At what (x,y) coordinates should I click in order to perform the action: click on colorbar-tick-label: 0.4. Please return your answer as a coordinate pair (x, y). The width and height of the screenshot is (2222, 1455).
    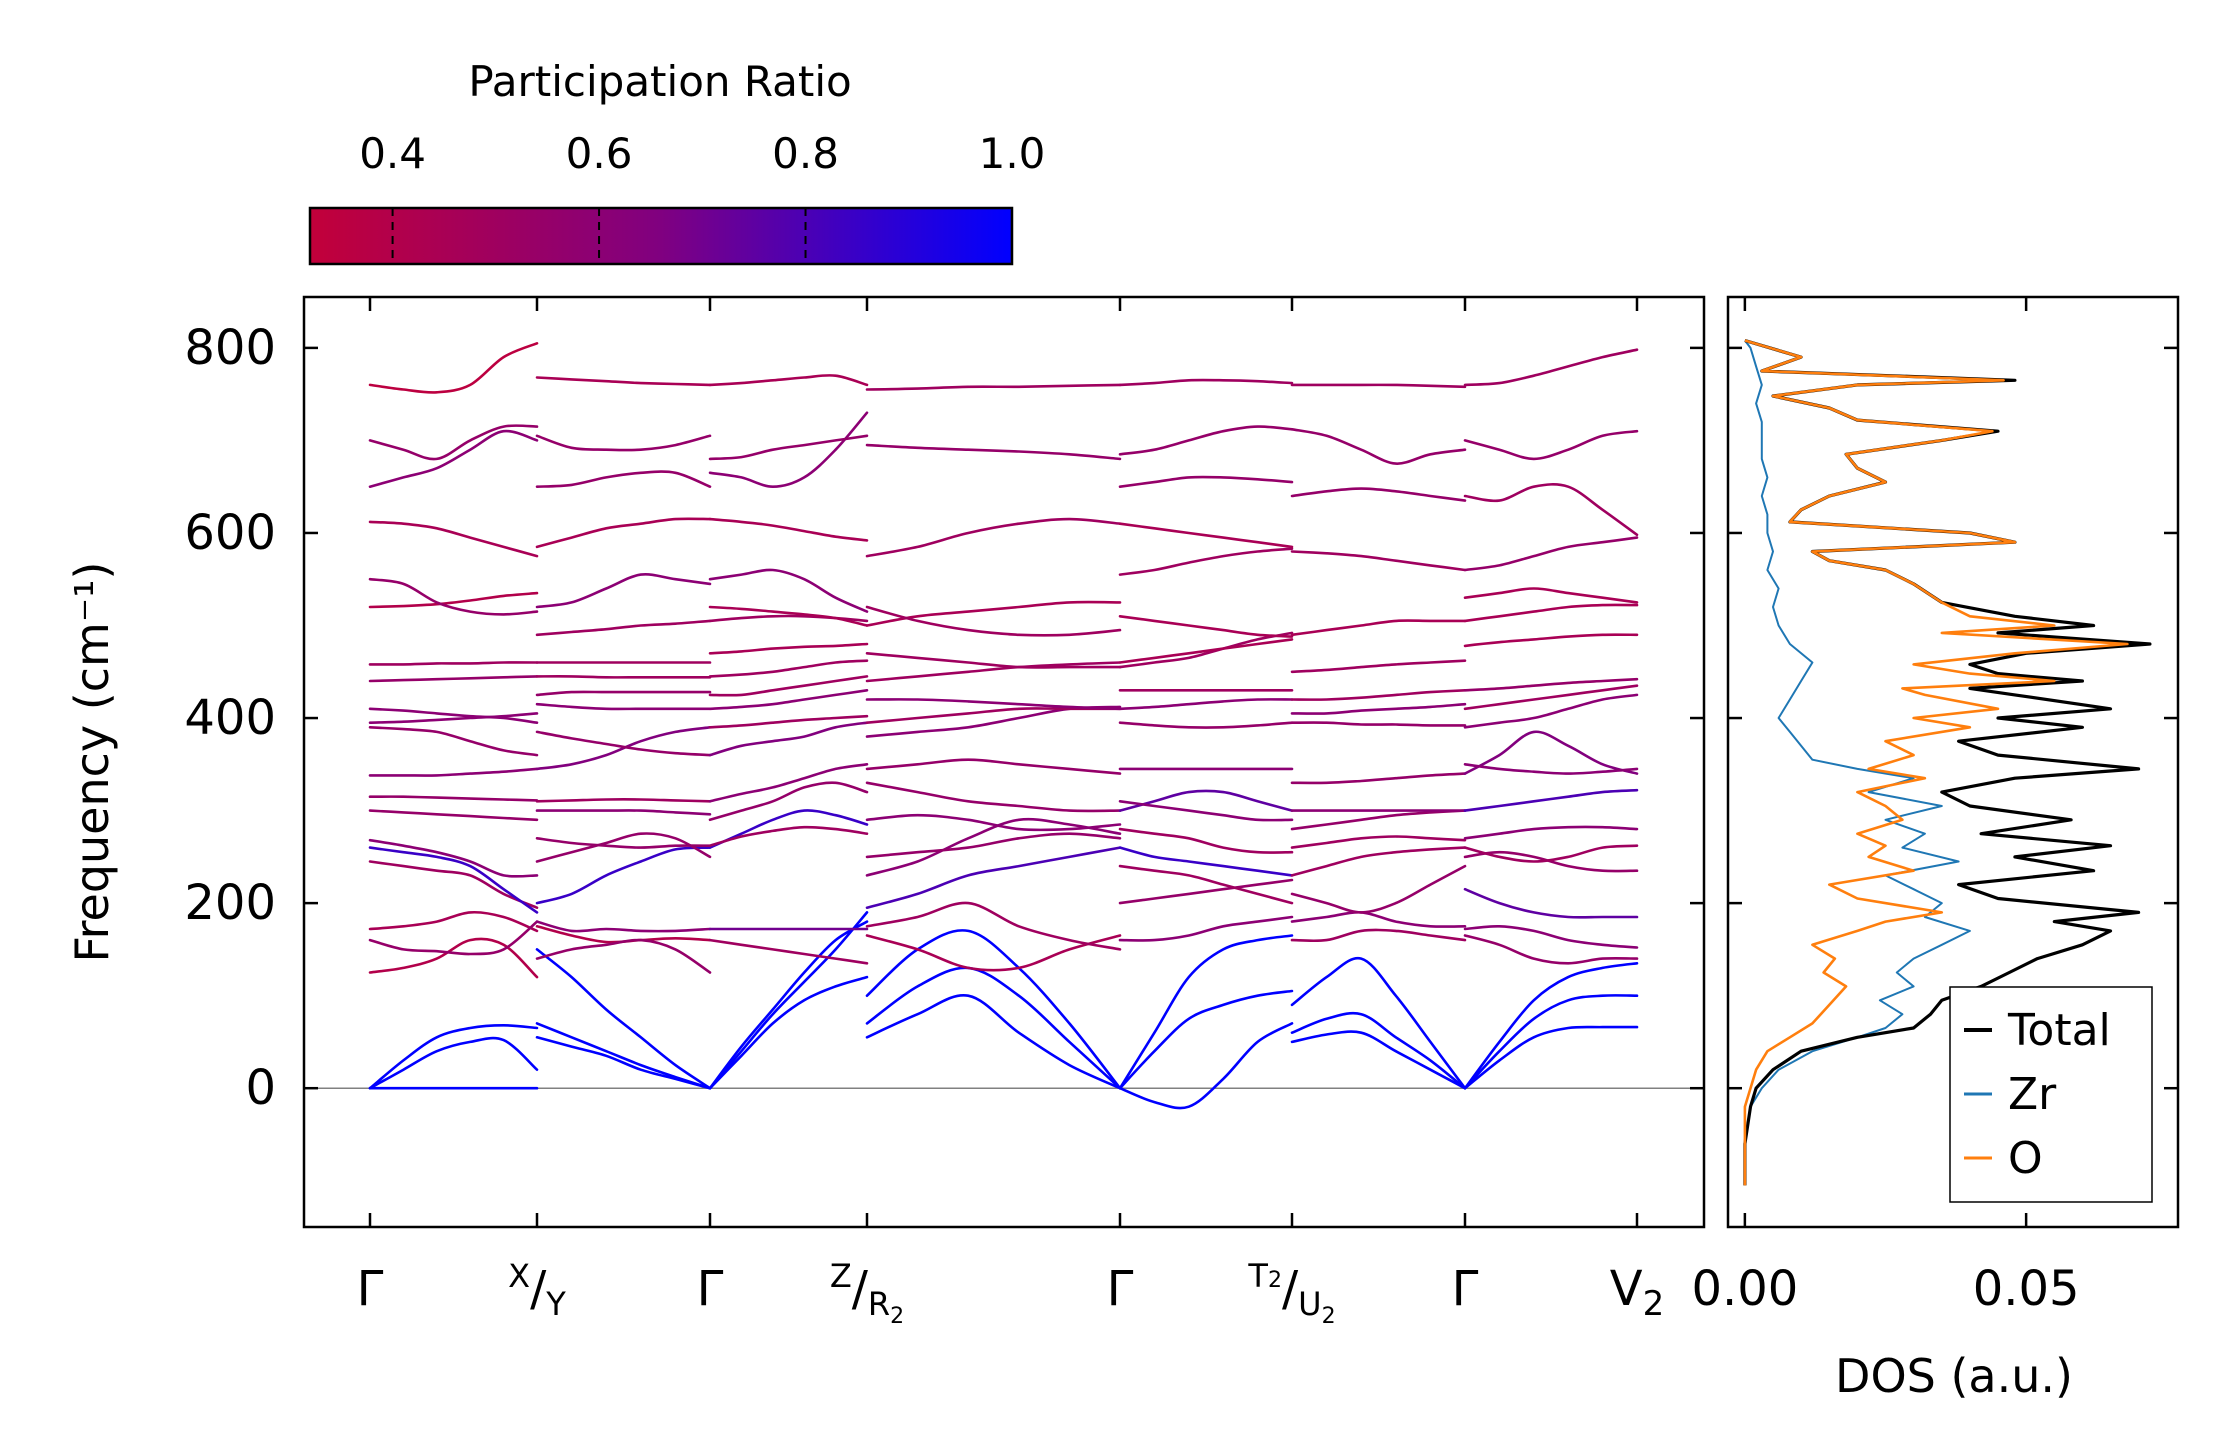
    Looking at the image, I should click on (392, 153).